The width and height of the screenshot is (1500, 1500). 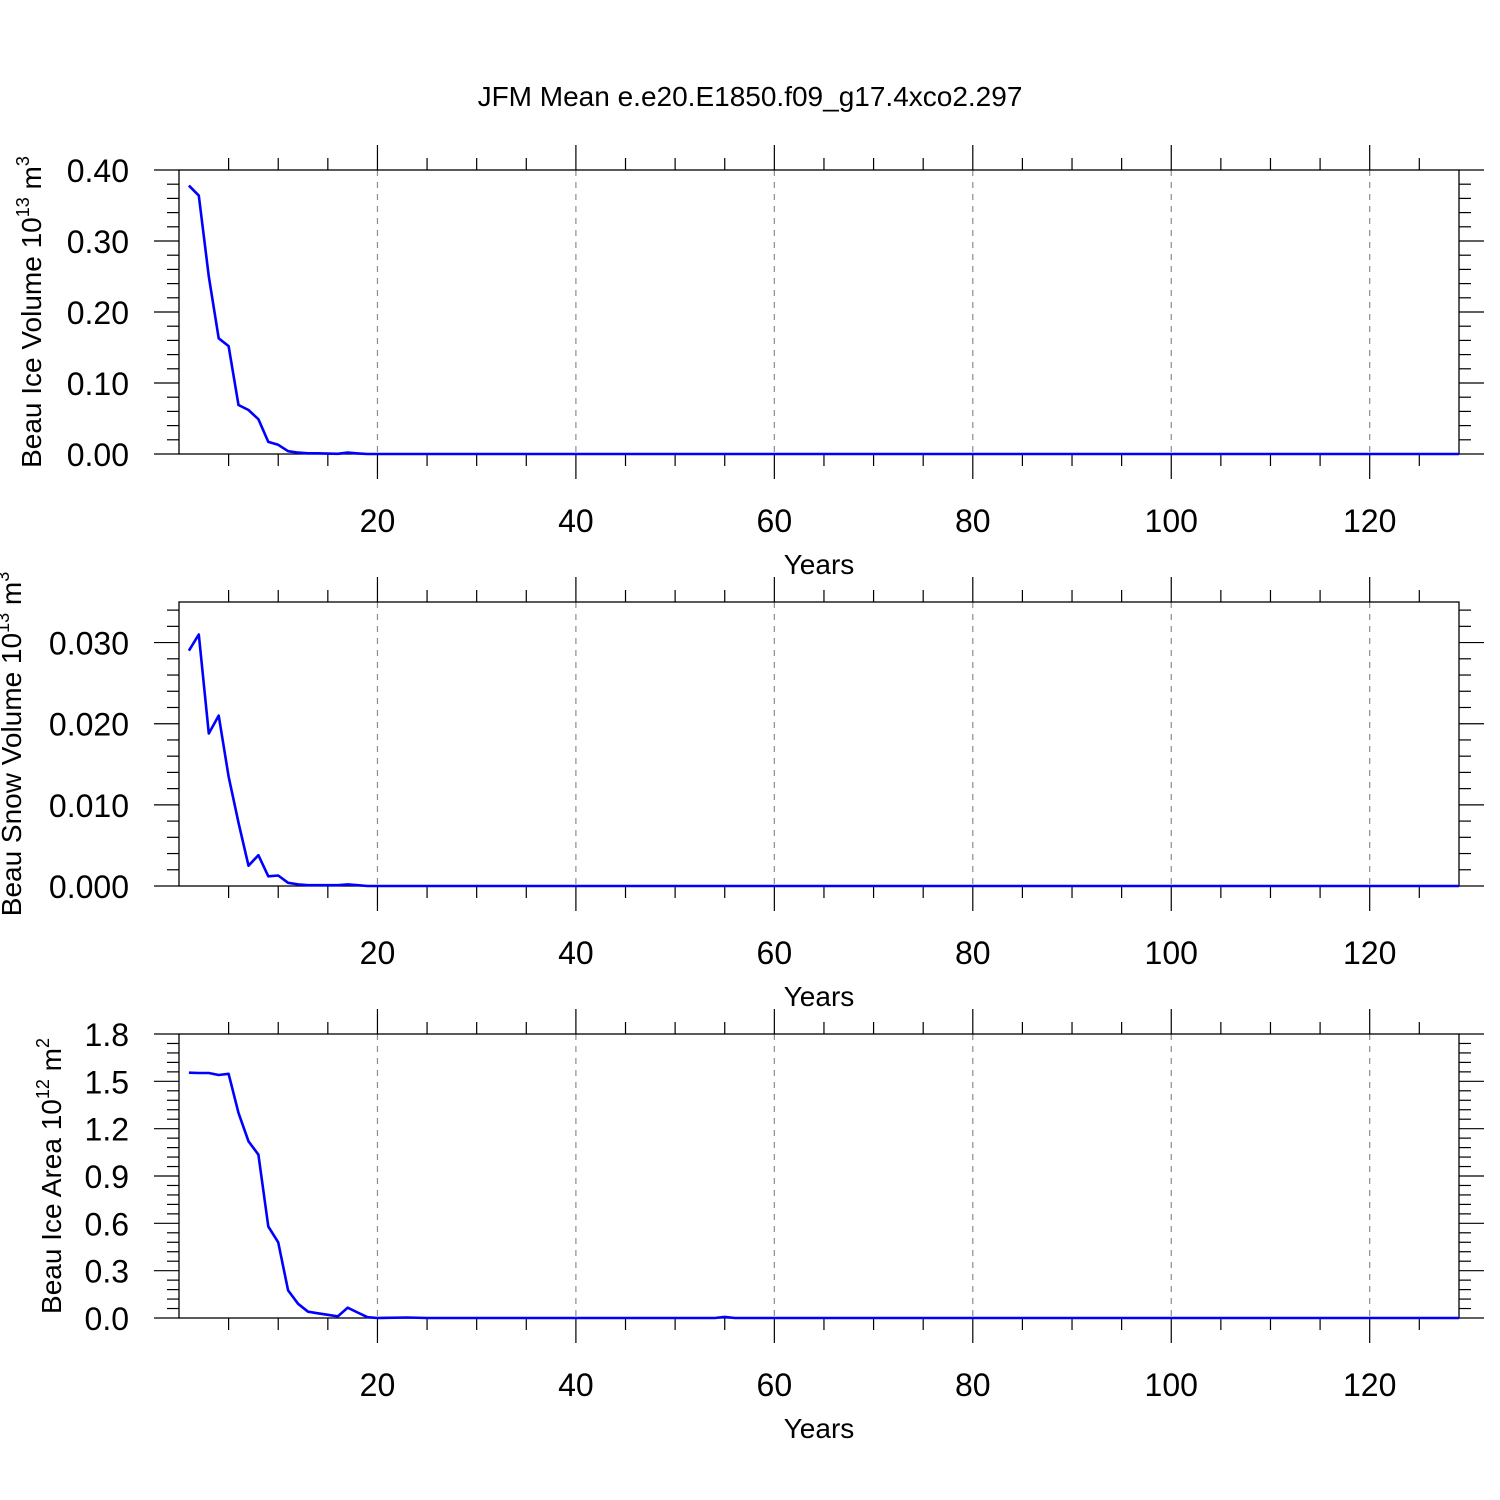 I want to click on y-tick-label: 0.6, so click(x=107, y=1224).